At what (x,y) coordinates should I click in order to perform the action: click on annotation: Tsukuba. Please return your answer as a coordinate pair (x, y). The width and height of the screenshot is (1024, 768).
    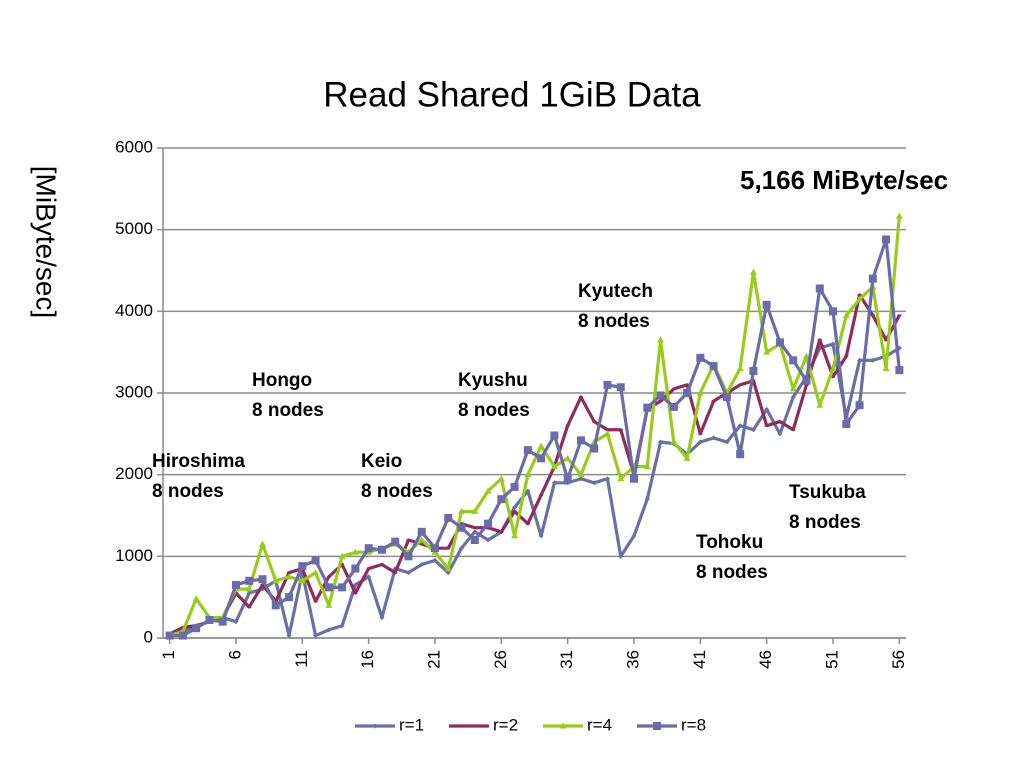
    Looking at the image, I should click on (827, 492).